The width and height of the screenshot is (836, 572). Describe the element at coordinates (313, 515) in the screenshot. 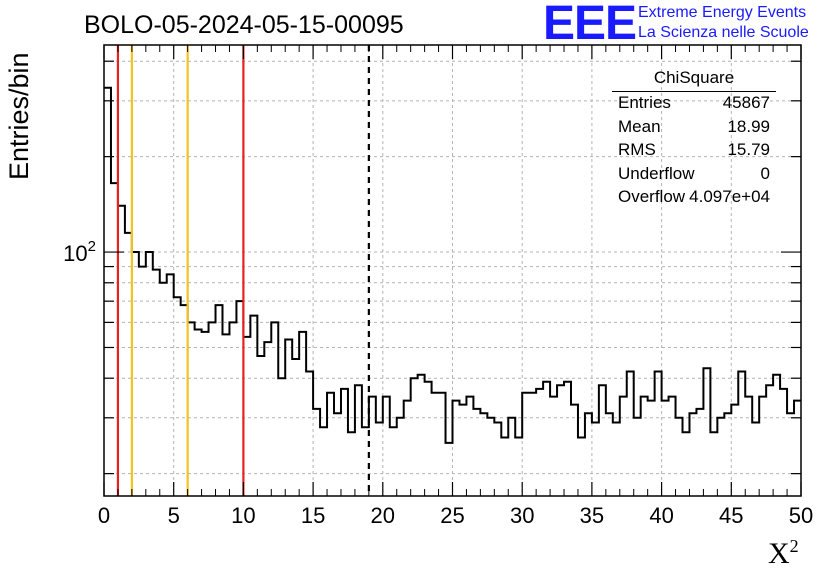

I see `x-tick-label: 15` at that location.